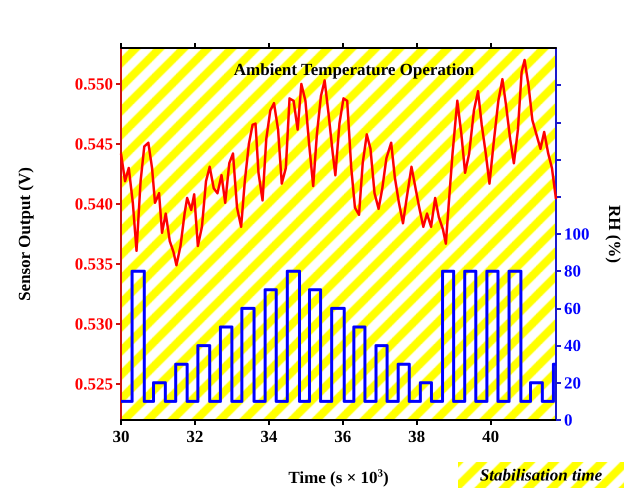 The width and height of the screenshot is (642, 502). I want to click on x-tick-label: 40, so click(491, 436).